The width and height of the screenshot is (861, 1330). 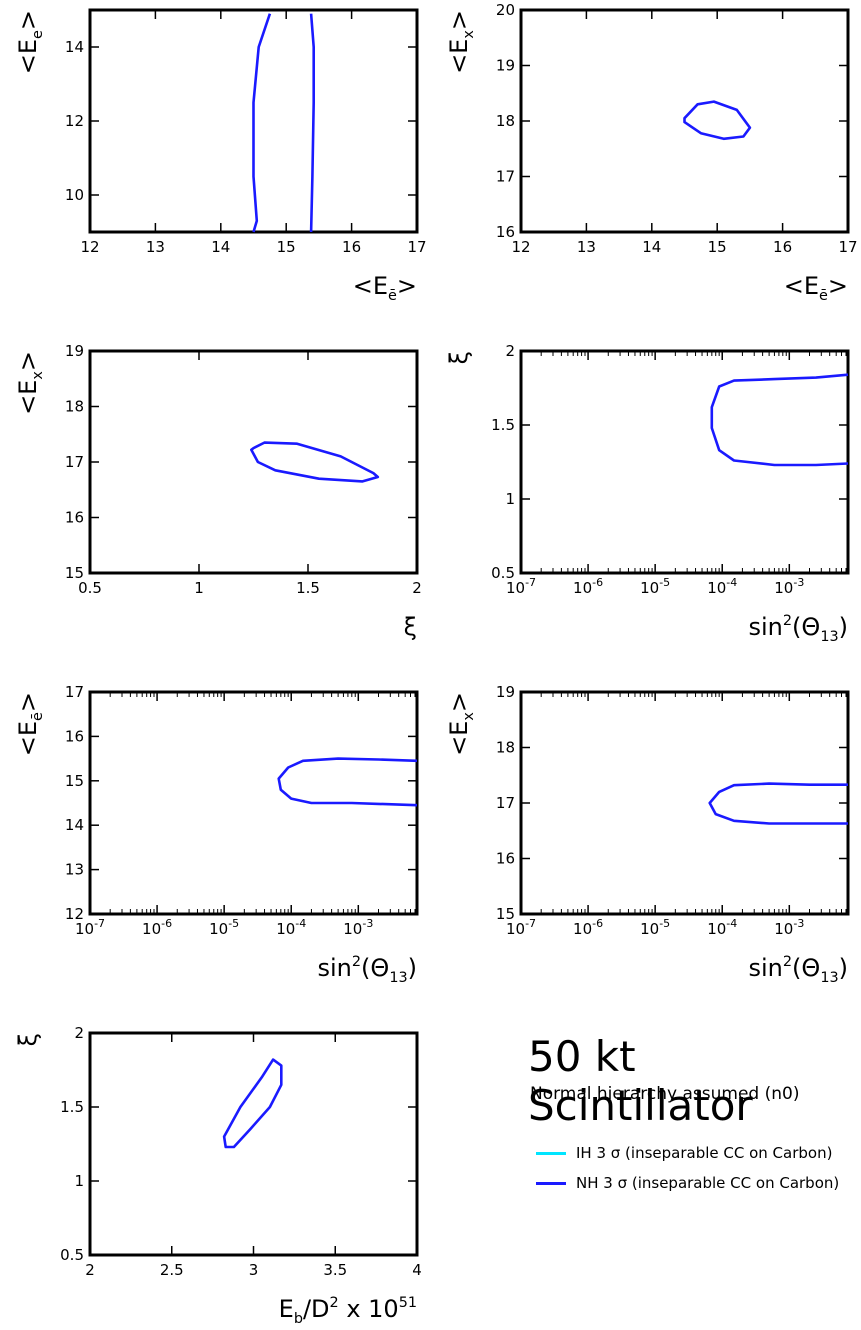 I want to click on chart-panel-7: 2 2.5 3 3.5 4 0.5 1 1.5 2 Eb/D2 x 1051 ξ, so click(x=218, y=1175).